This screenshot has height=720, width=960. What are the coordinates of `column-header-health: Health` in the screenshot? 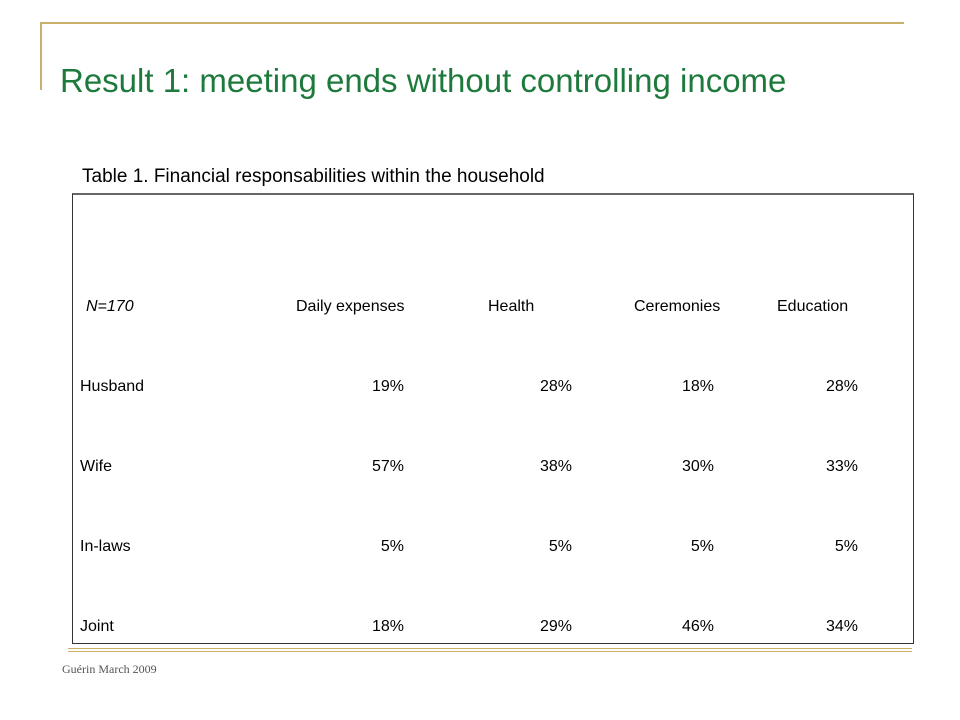 It's located at (511, 306).